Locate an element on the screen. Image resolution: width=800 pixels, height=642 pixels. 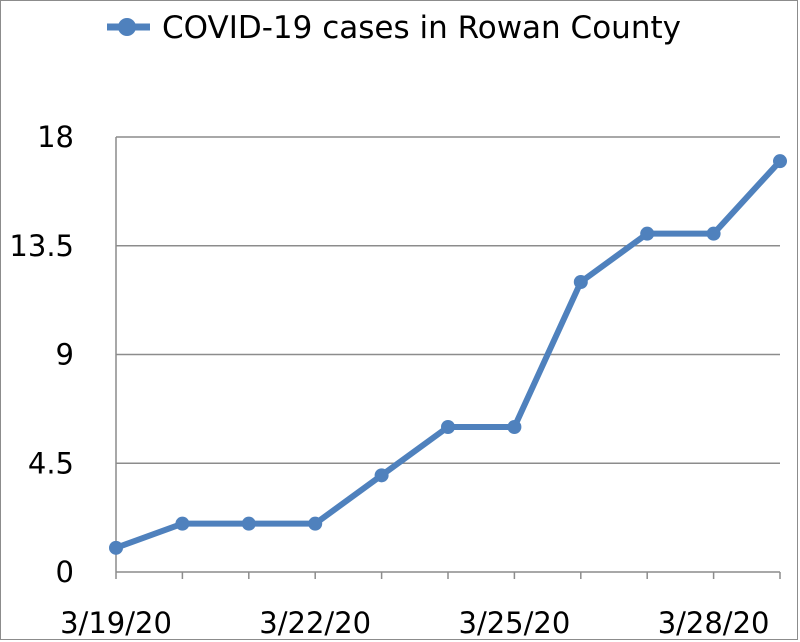
legend-dot-marker is located at coordinates (127, 27).